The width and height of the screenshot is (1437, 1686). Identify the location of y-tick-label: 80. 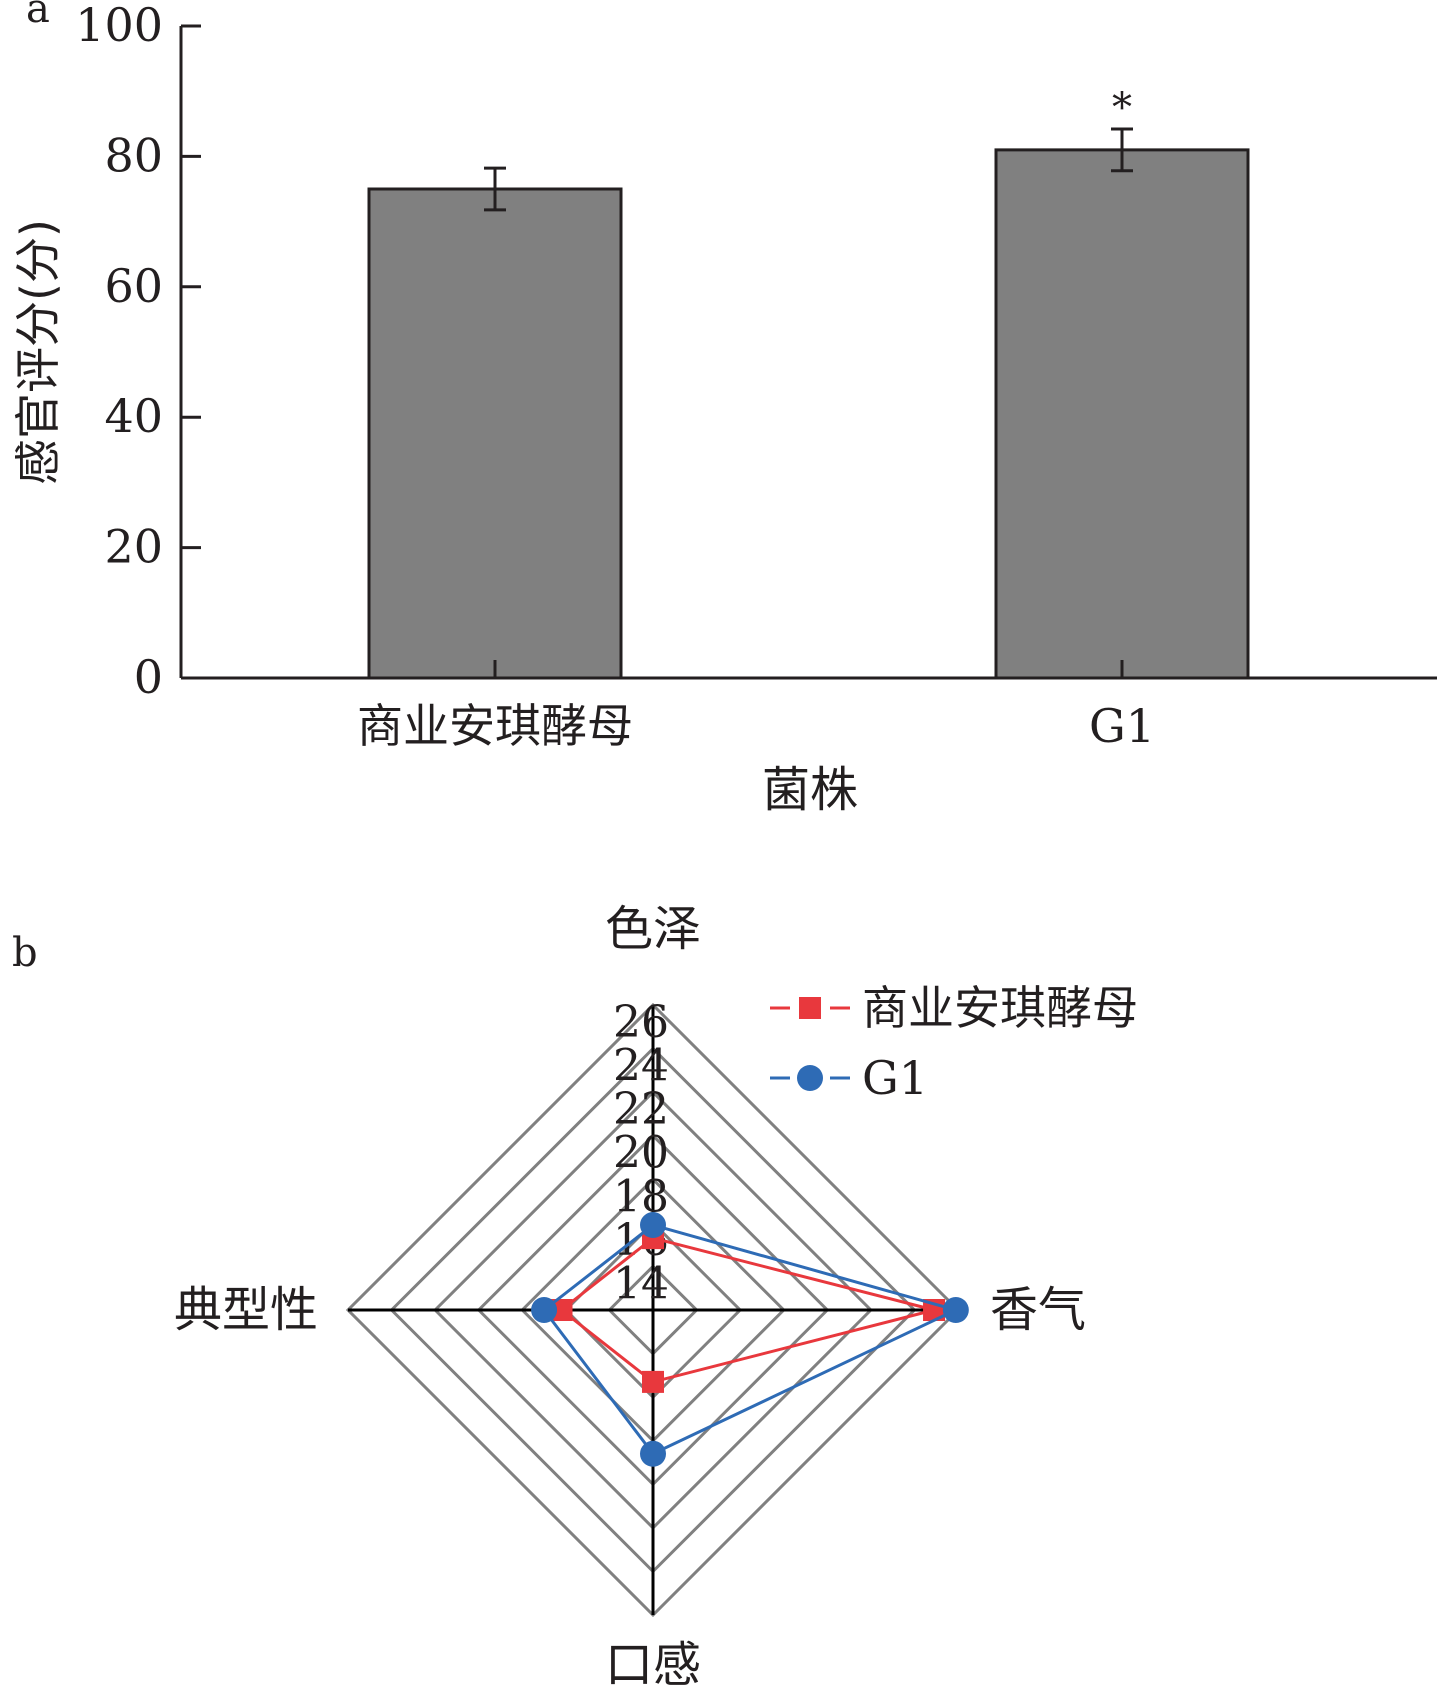
(133, 155).